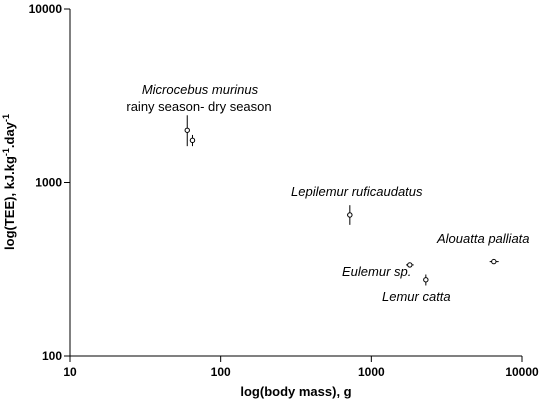 The width and height of the screenshot is (545, 407). I want to click on annotation-eulemur-sp: Eulemur sp., so click(376, 271).